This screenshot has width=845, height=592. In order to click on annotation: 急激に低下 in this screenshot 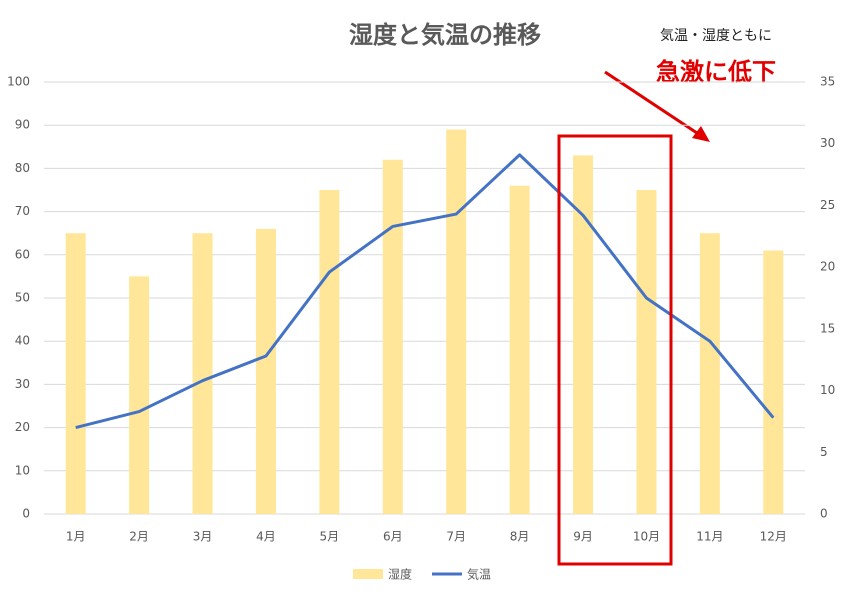, I will do `click(716, 72)`.